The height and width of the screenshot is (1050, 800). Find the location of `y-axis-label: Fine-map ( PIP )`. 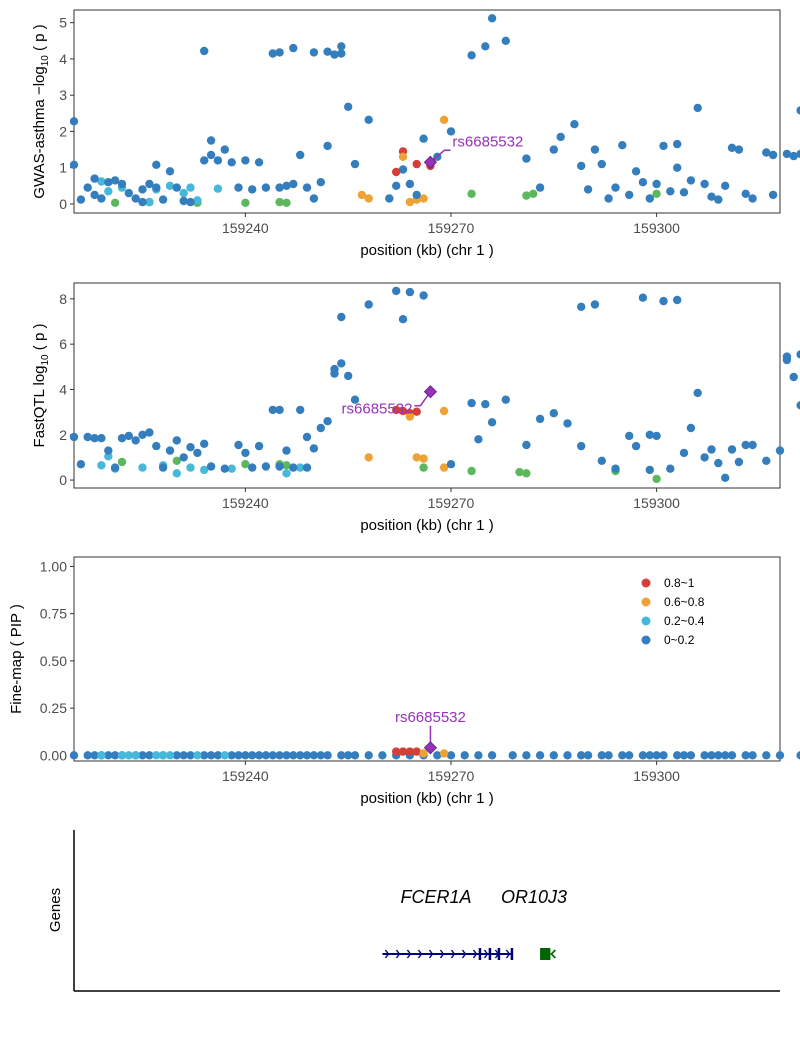

y-axis-label: Fine-map ( PIP ) is located at coordinates (16, 659).